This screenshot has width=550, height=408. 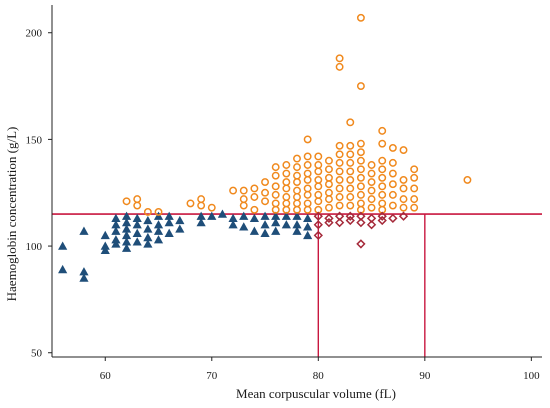 I want to click on y-tick-label: 100, so click(x=34, y=247).